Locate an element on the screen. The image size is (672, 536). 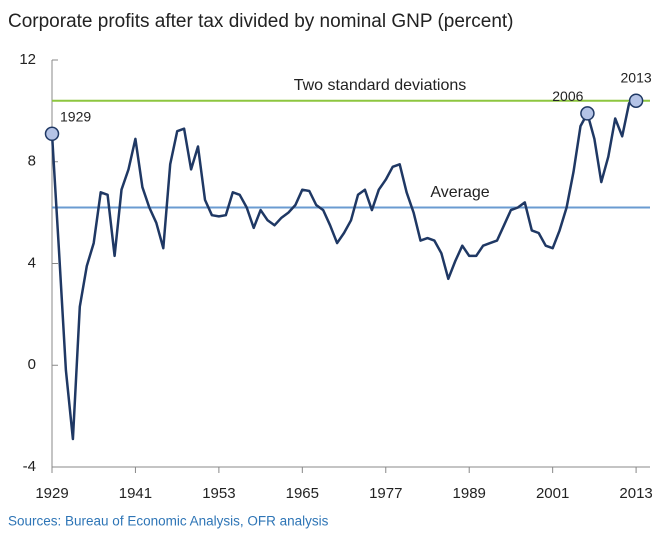
x-tick-label: 1989 is located at coordinates (469, 493).